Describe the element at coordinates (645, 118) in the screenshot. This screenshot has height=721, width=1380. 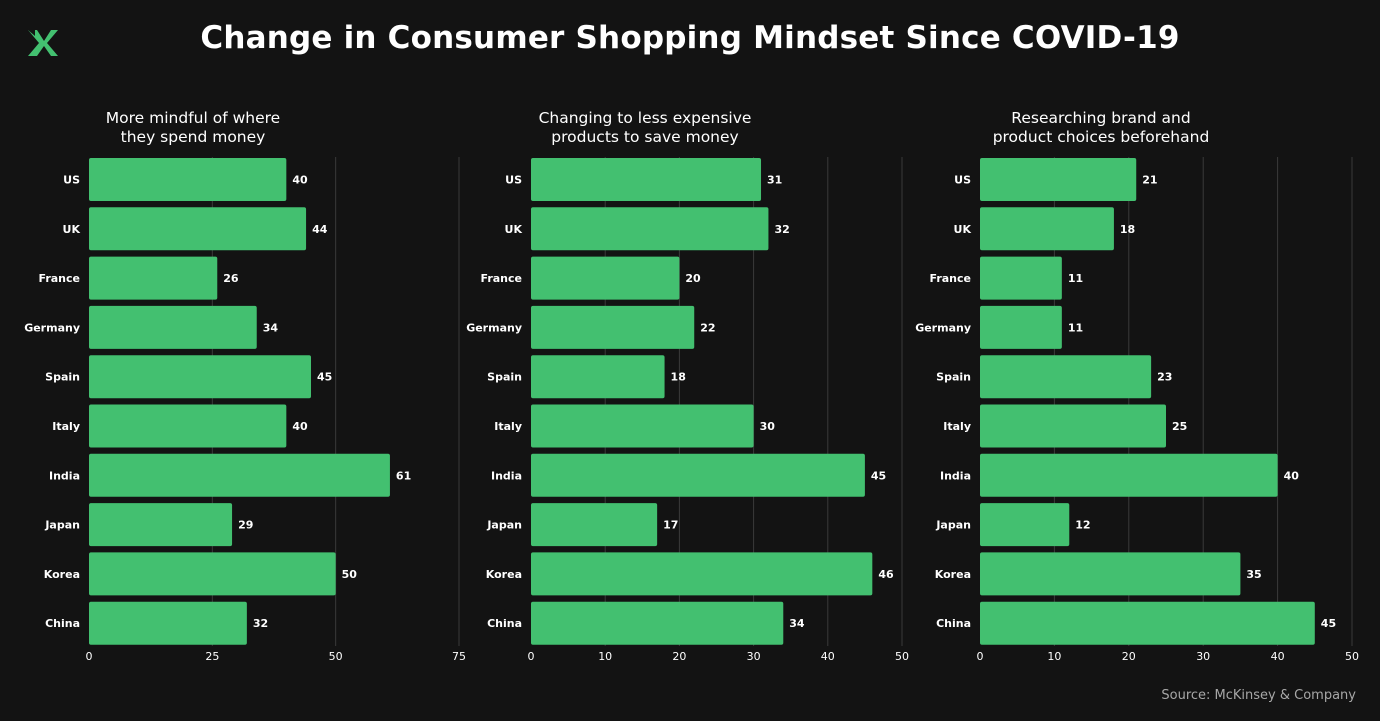
I see `panel-title-line: Changing to less expensive` at that location.